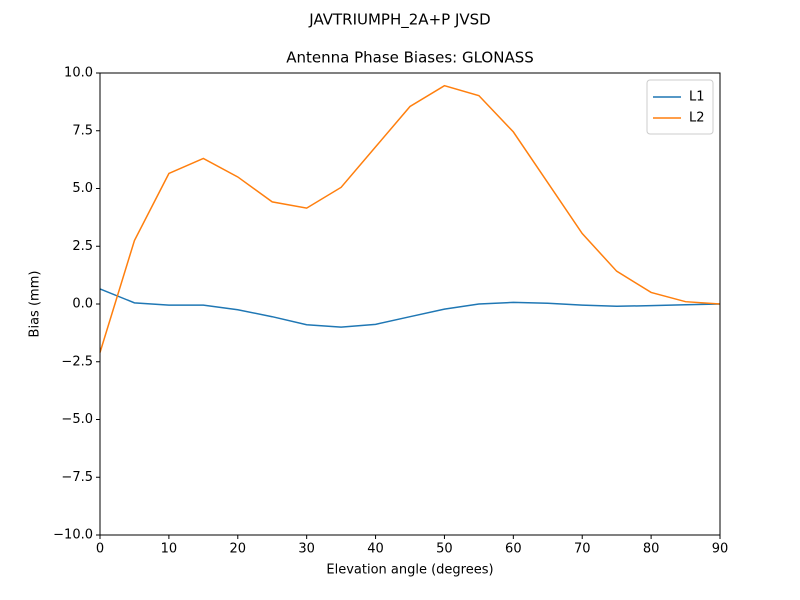 The image size is (800, 600). I want to click on x-tick-label: 20, so click(238, 549).